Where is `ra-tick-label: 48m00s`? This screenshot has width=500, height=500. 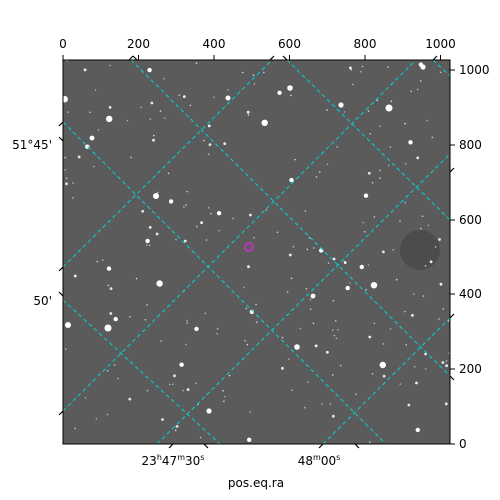
ra-tick-label: 48m00s is located at coordinates (319, 460).